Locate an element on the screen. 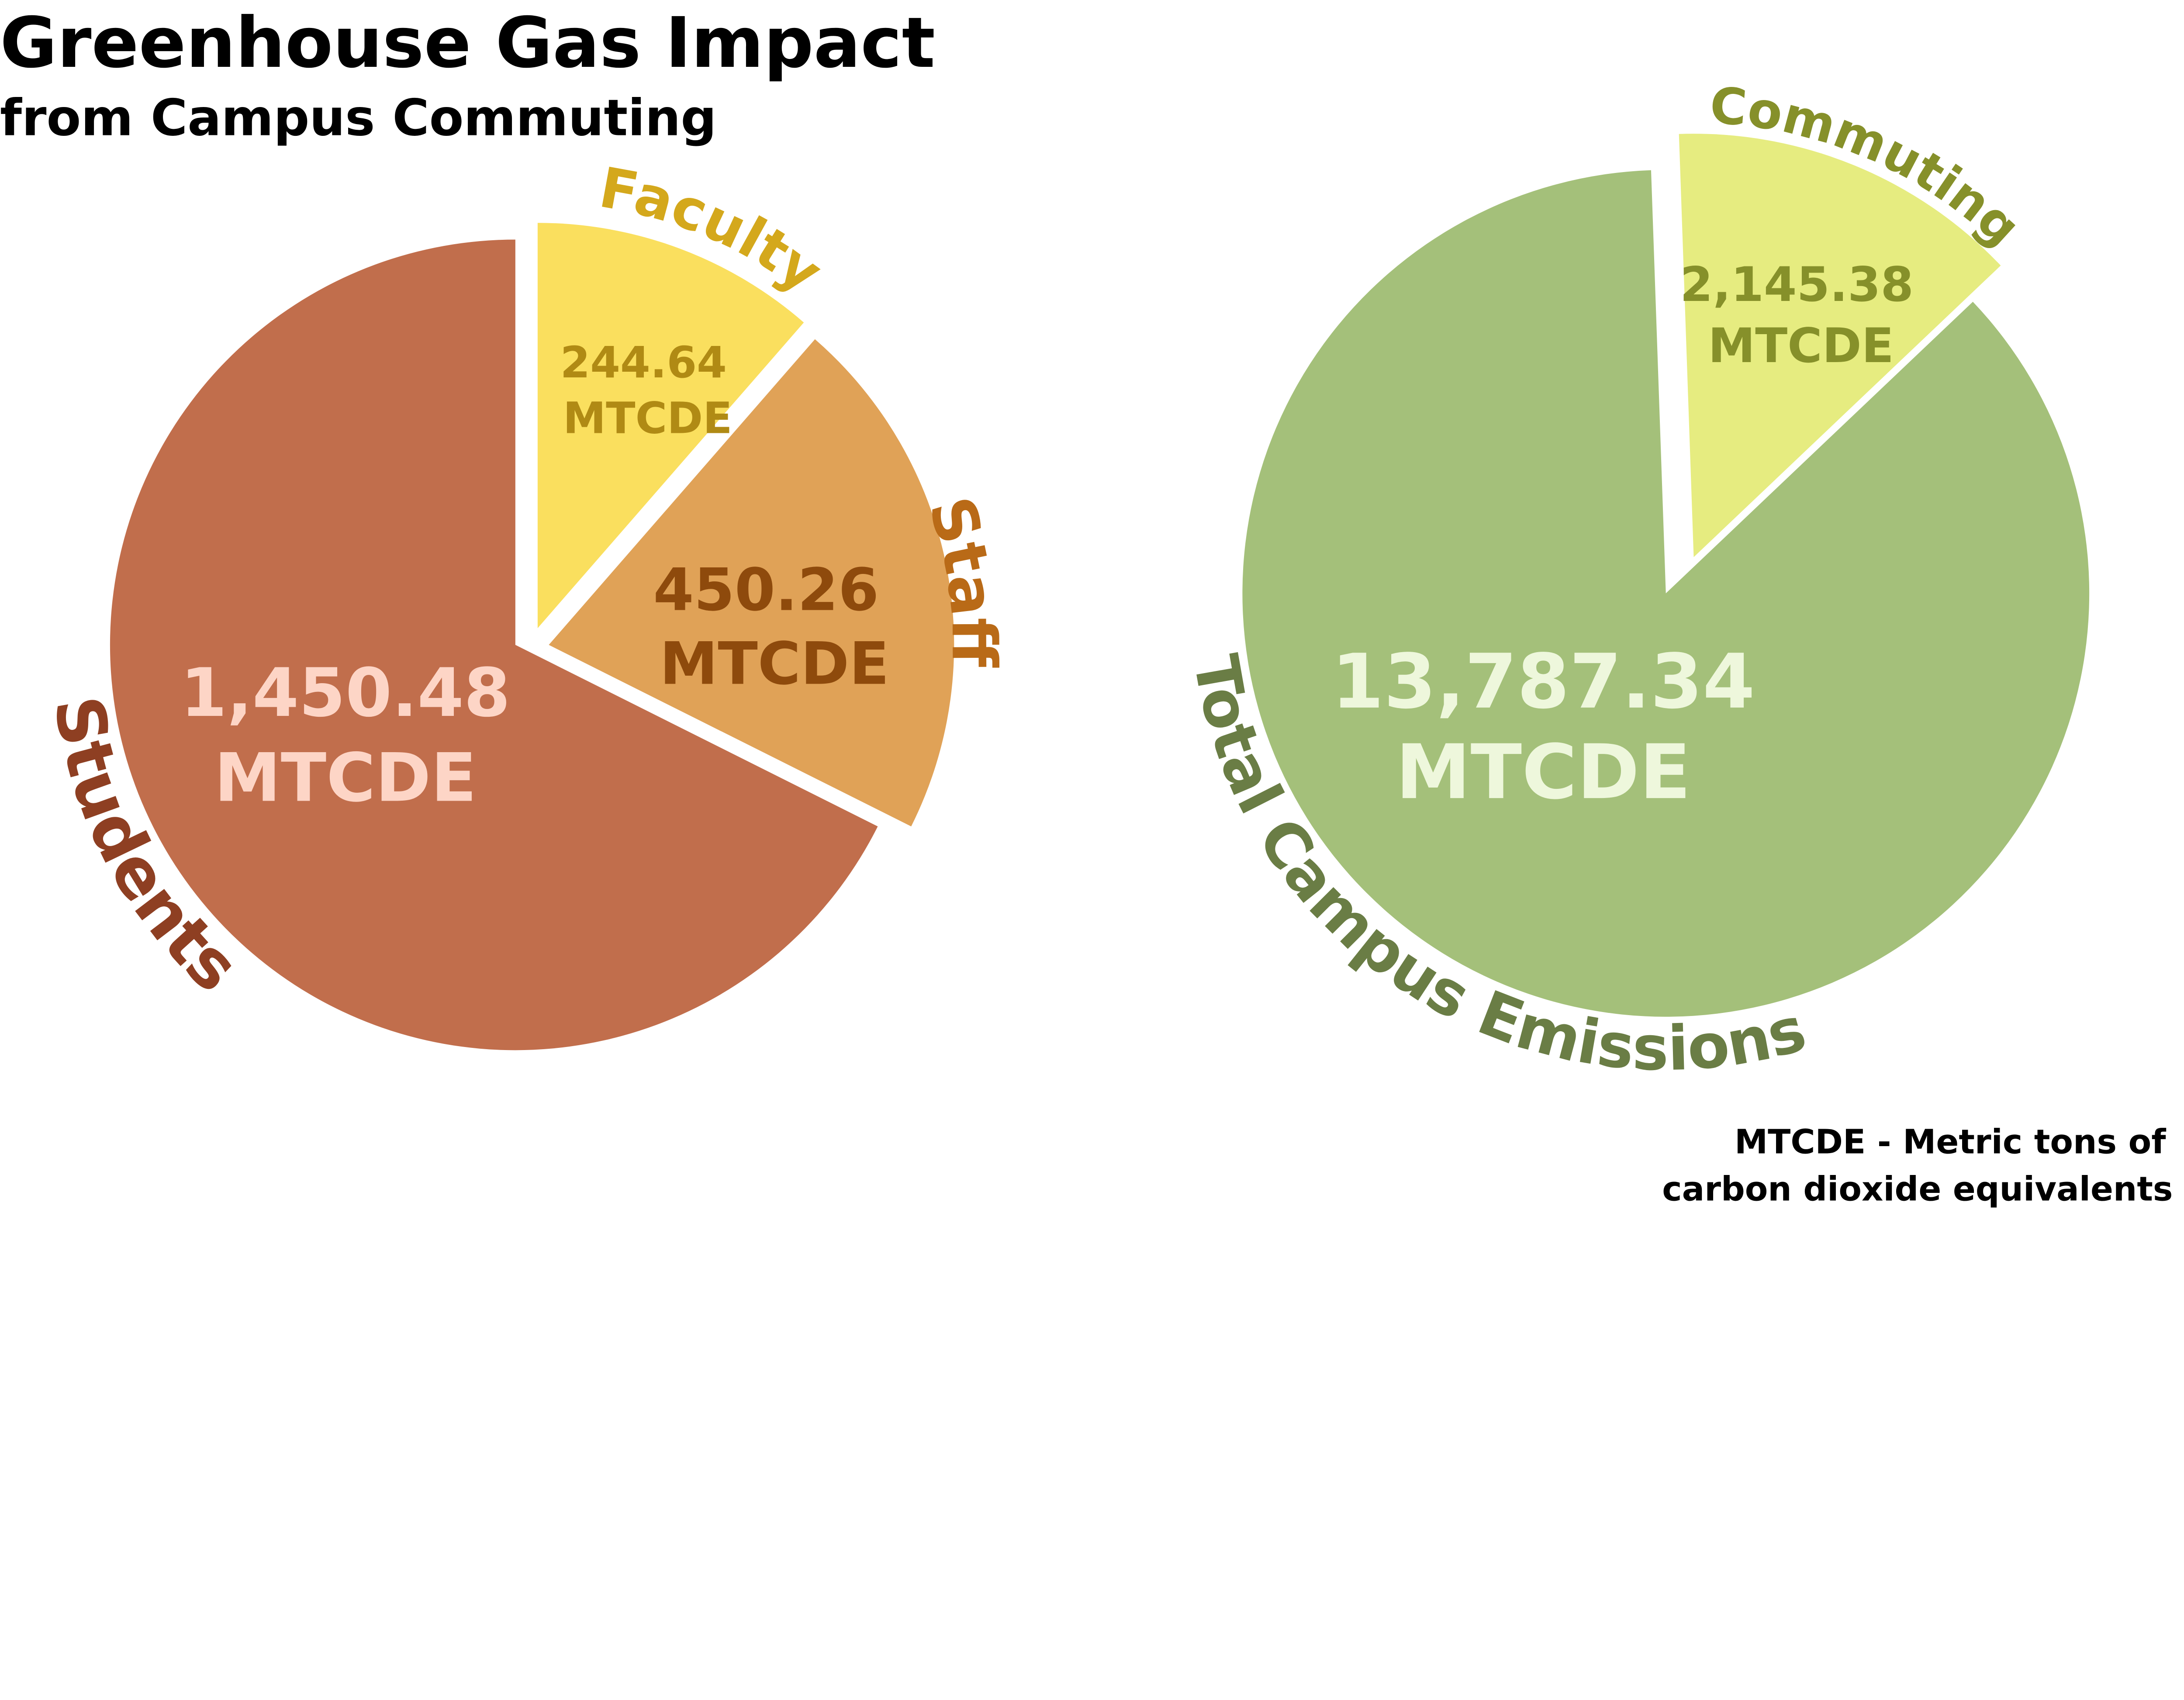  pie-slice-staff is located at coordinates (751, 582).